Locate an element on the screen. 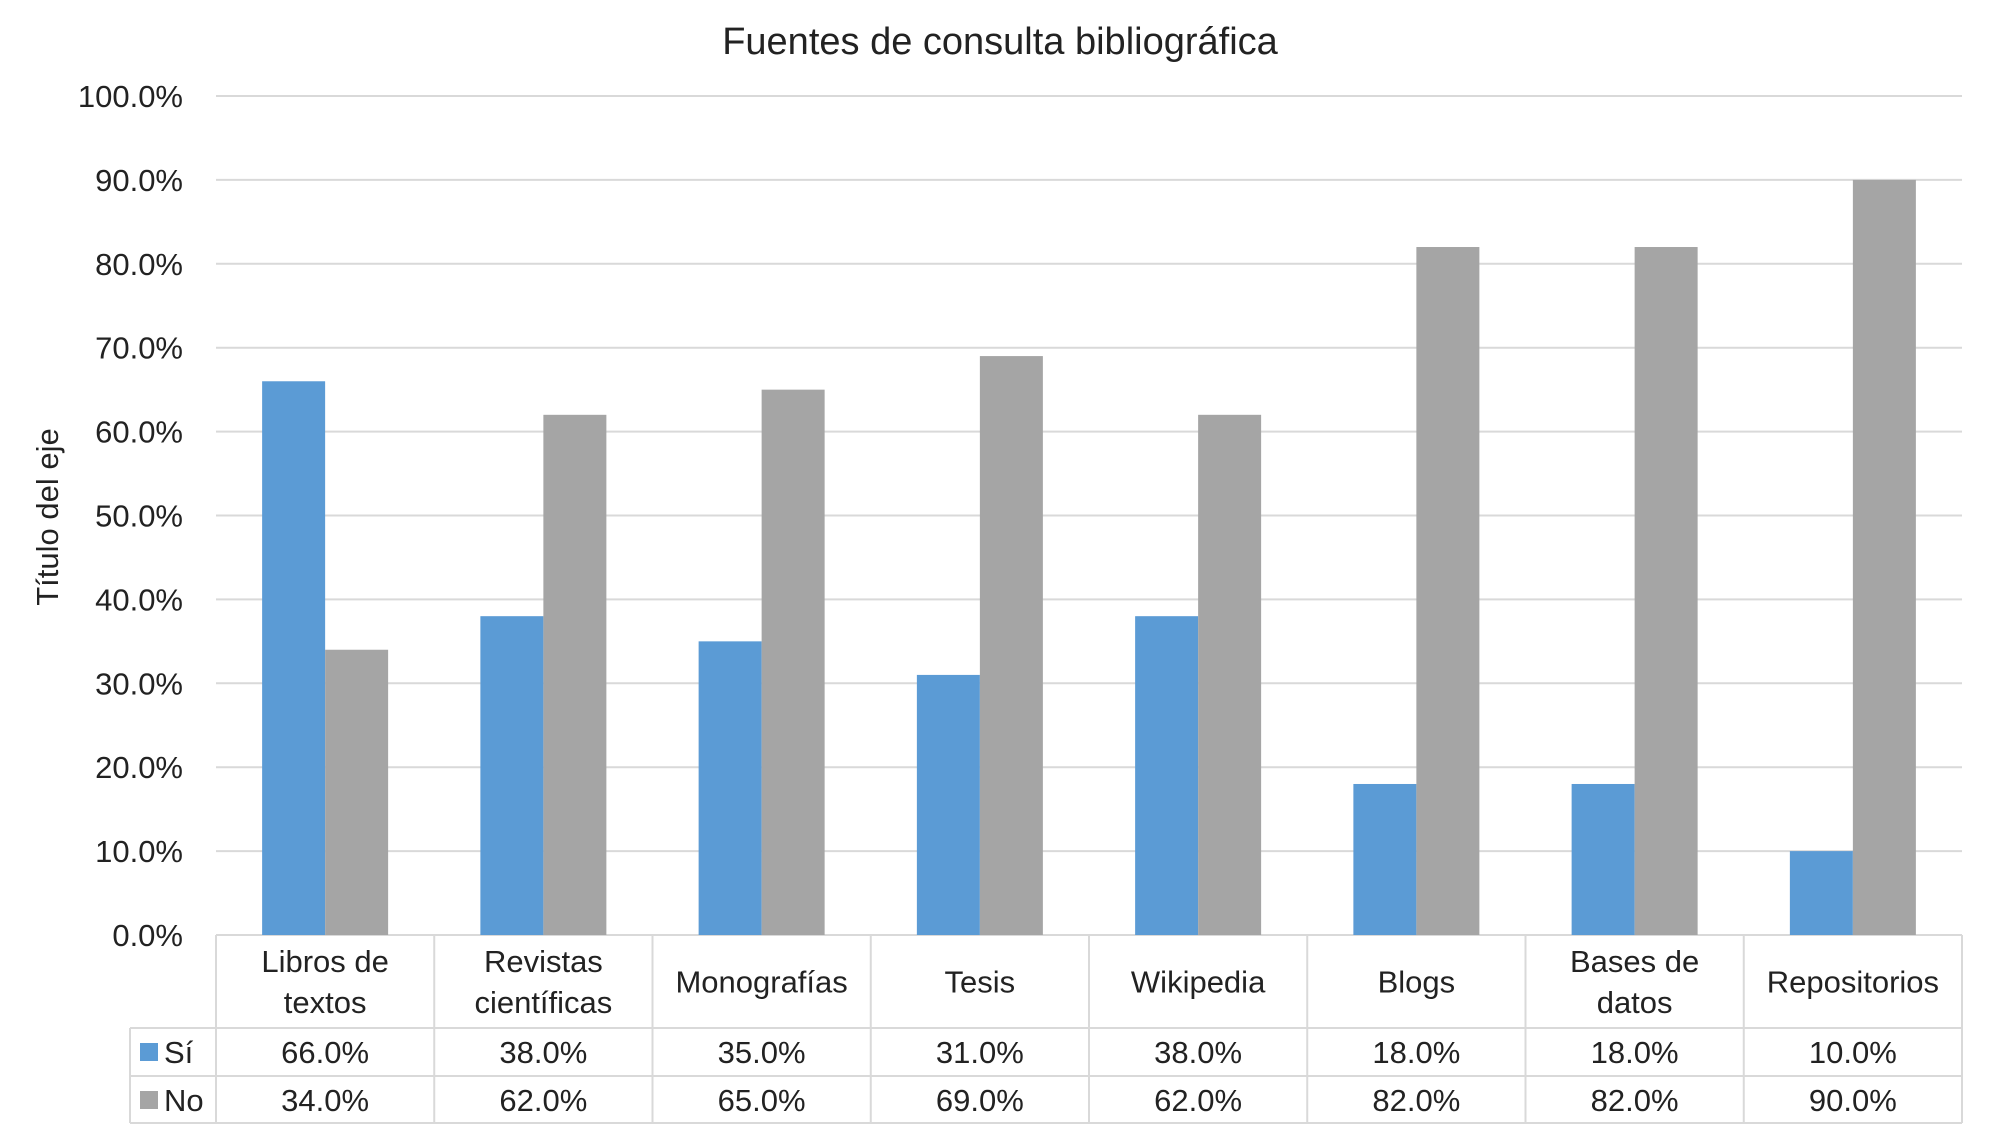 This screenshot has width=2000, height=1125. category-label: Revistas is located at coordinates (543, 961).